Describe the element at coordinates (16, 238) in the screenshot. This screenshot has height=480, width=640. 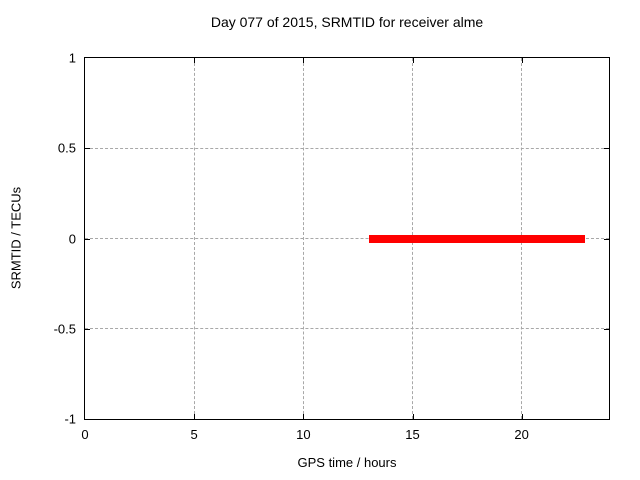
I see `y-axis-label: SRMTID / TECUs` at that location.